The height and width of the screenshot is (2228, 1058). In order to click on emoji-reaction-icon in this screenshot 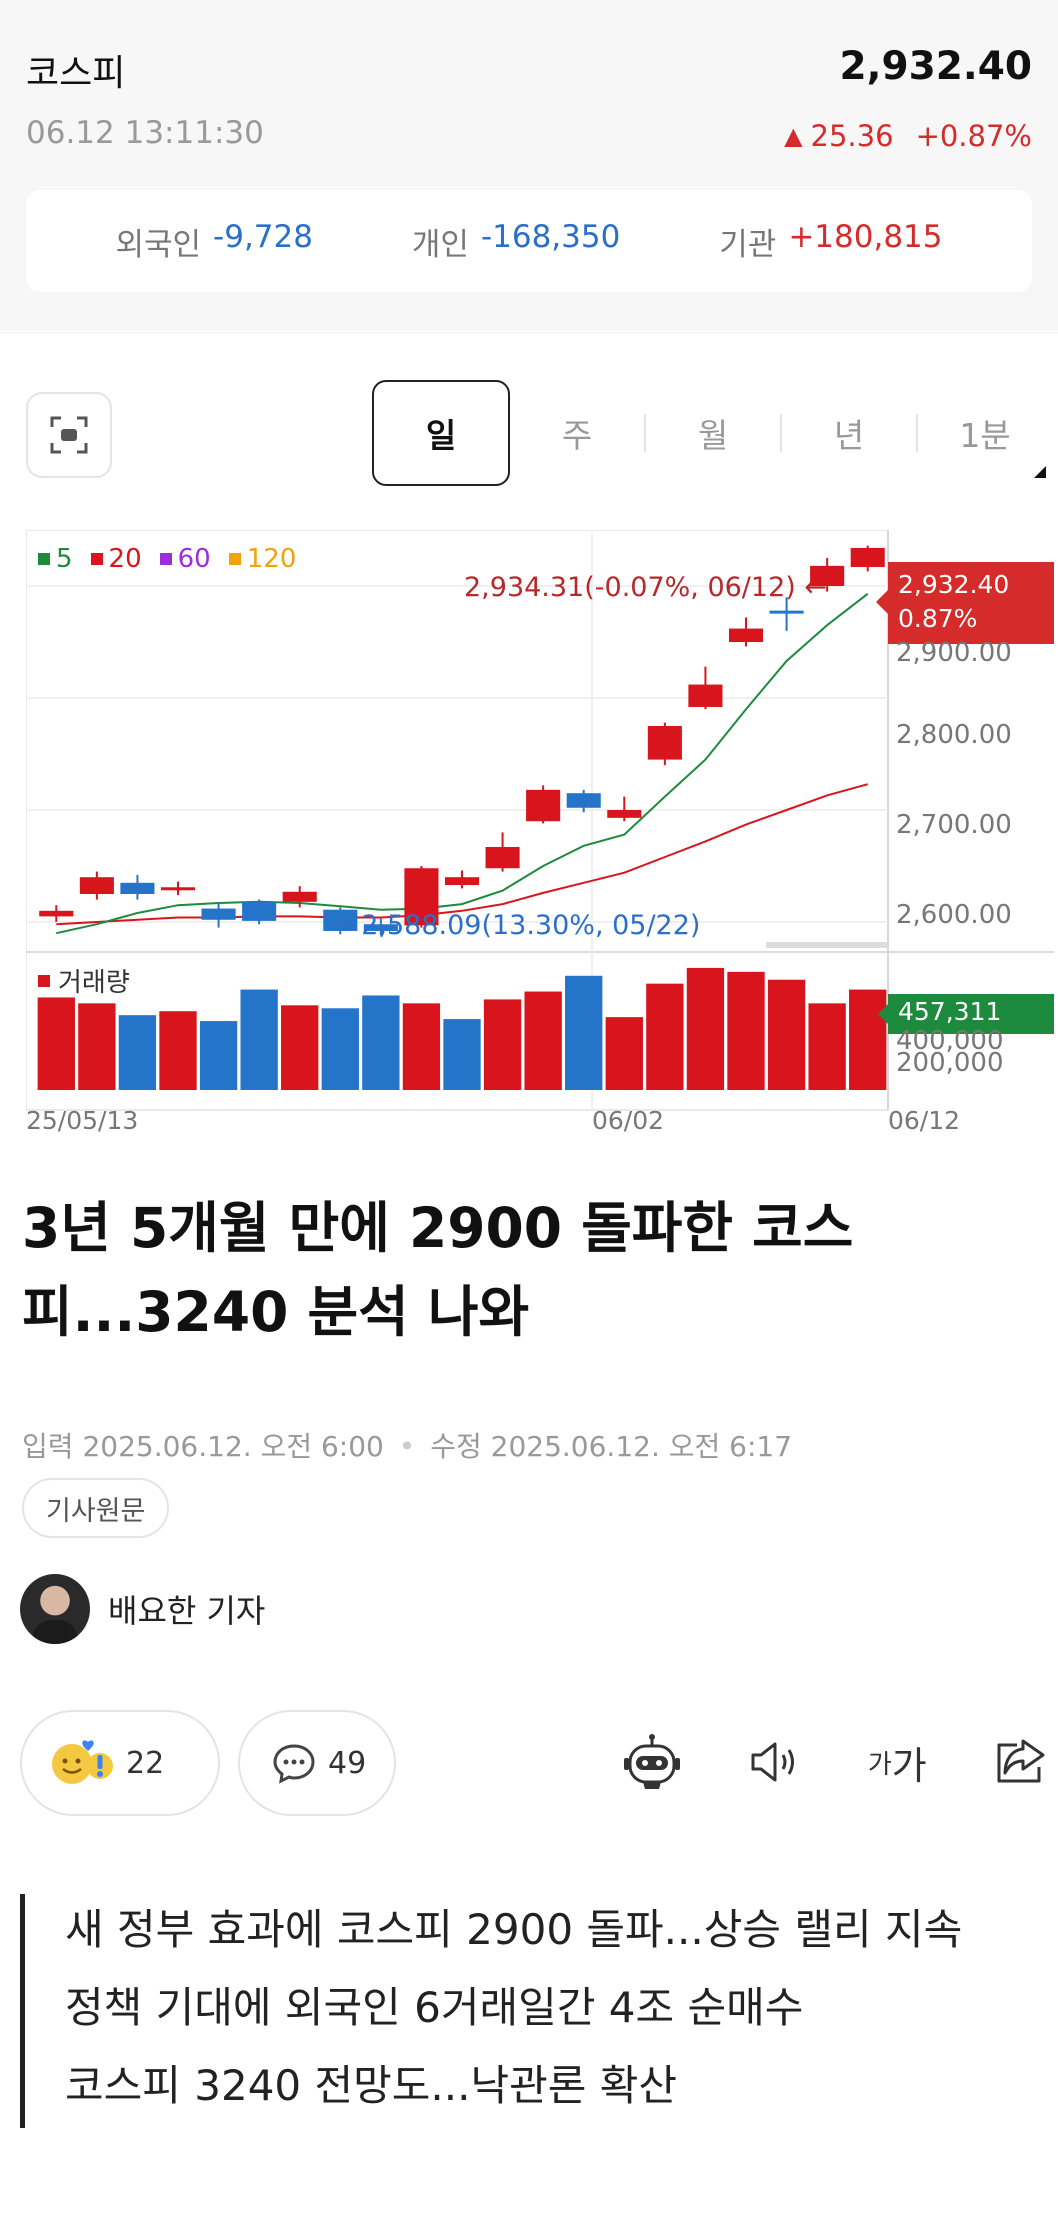, I will do `click(82, 1762)`.